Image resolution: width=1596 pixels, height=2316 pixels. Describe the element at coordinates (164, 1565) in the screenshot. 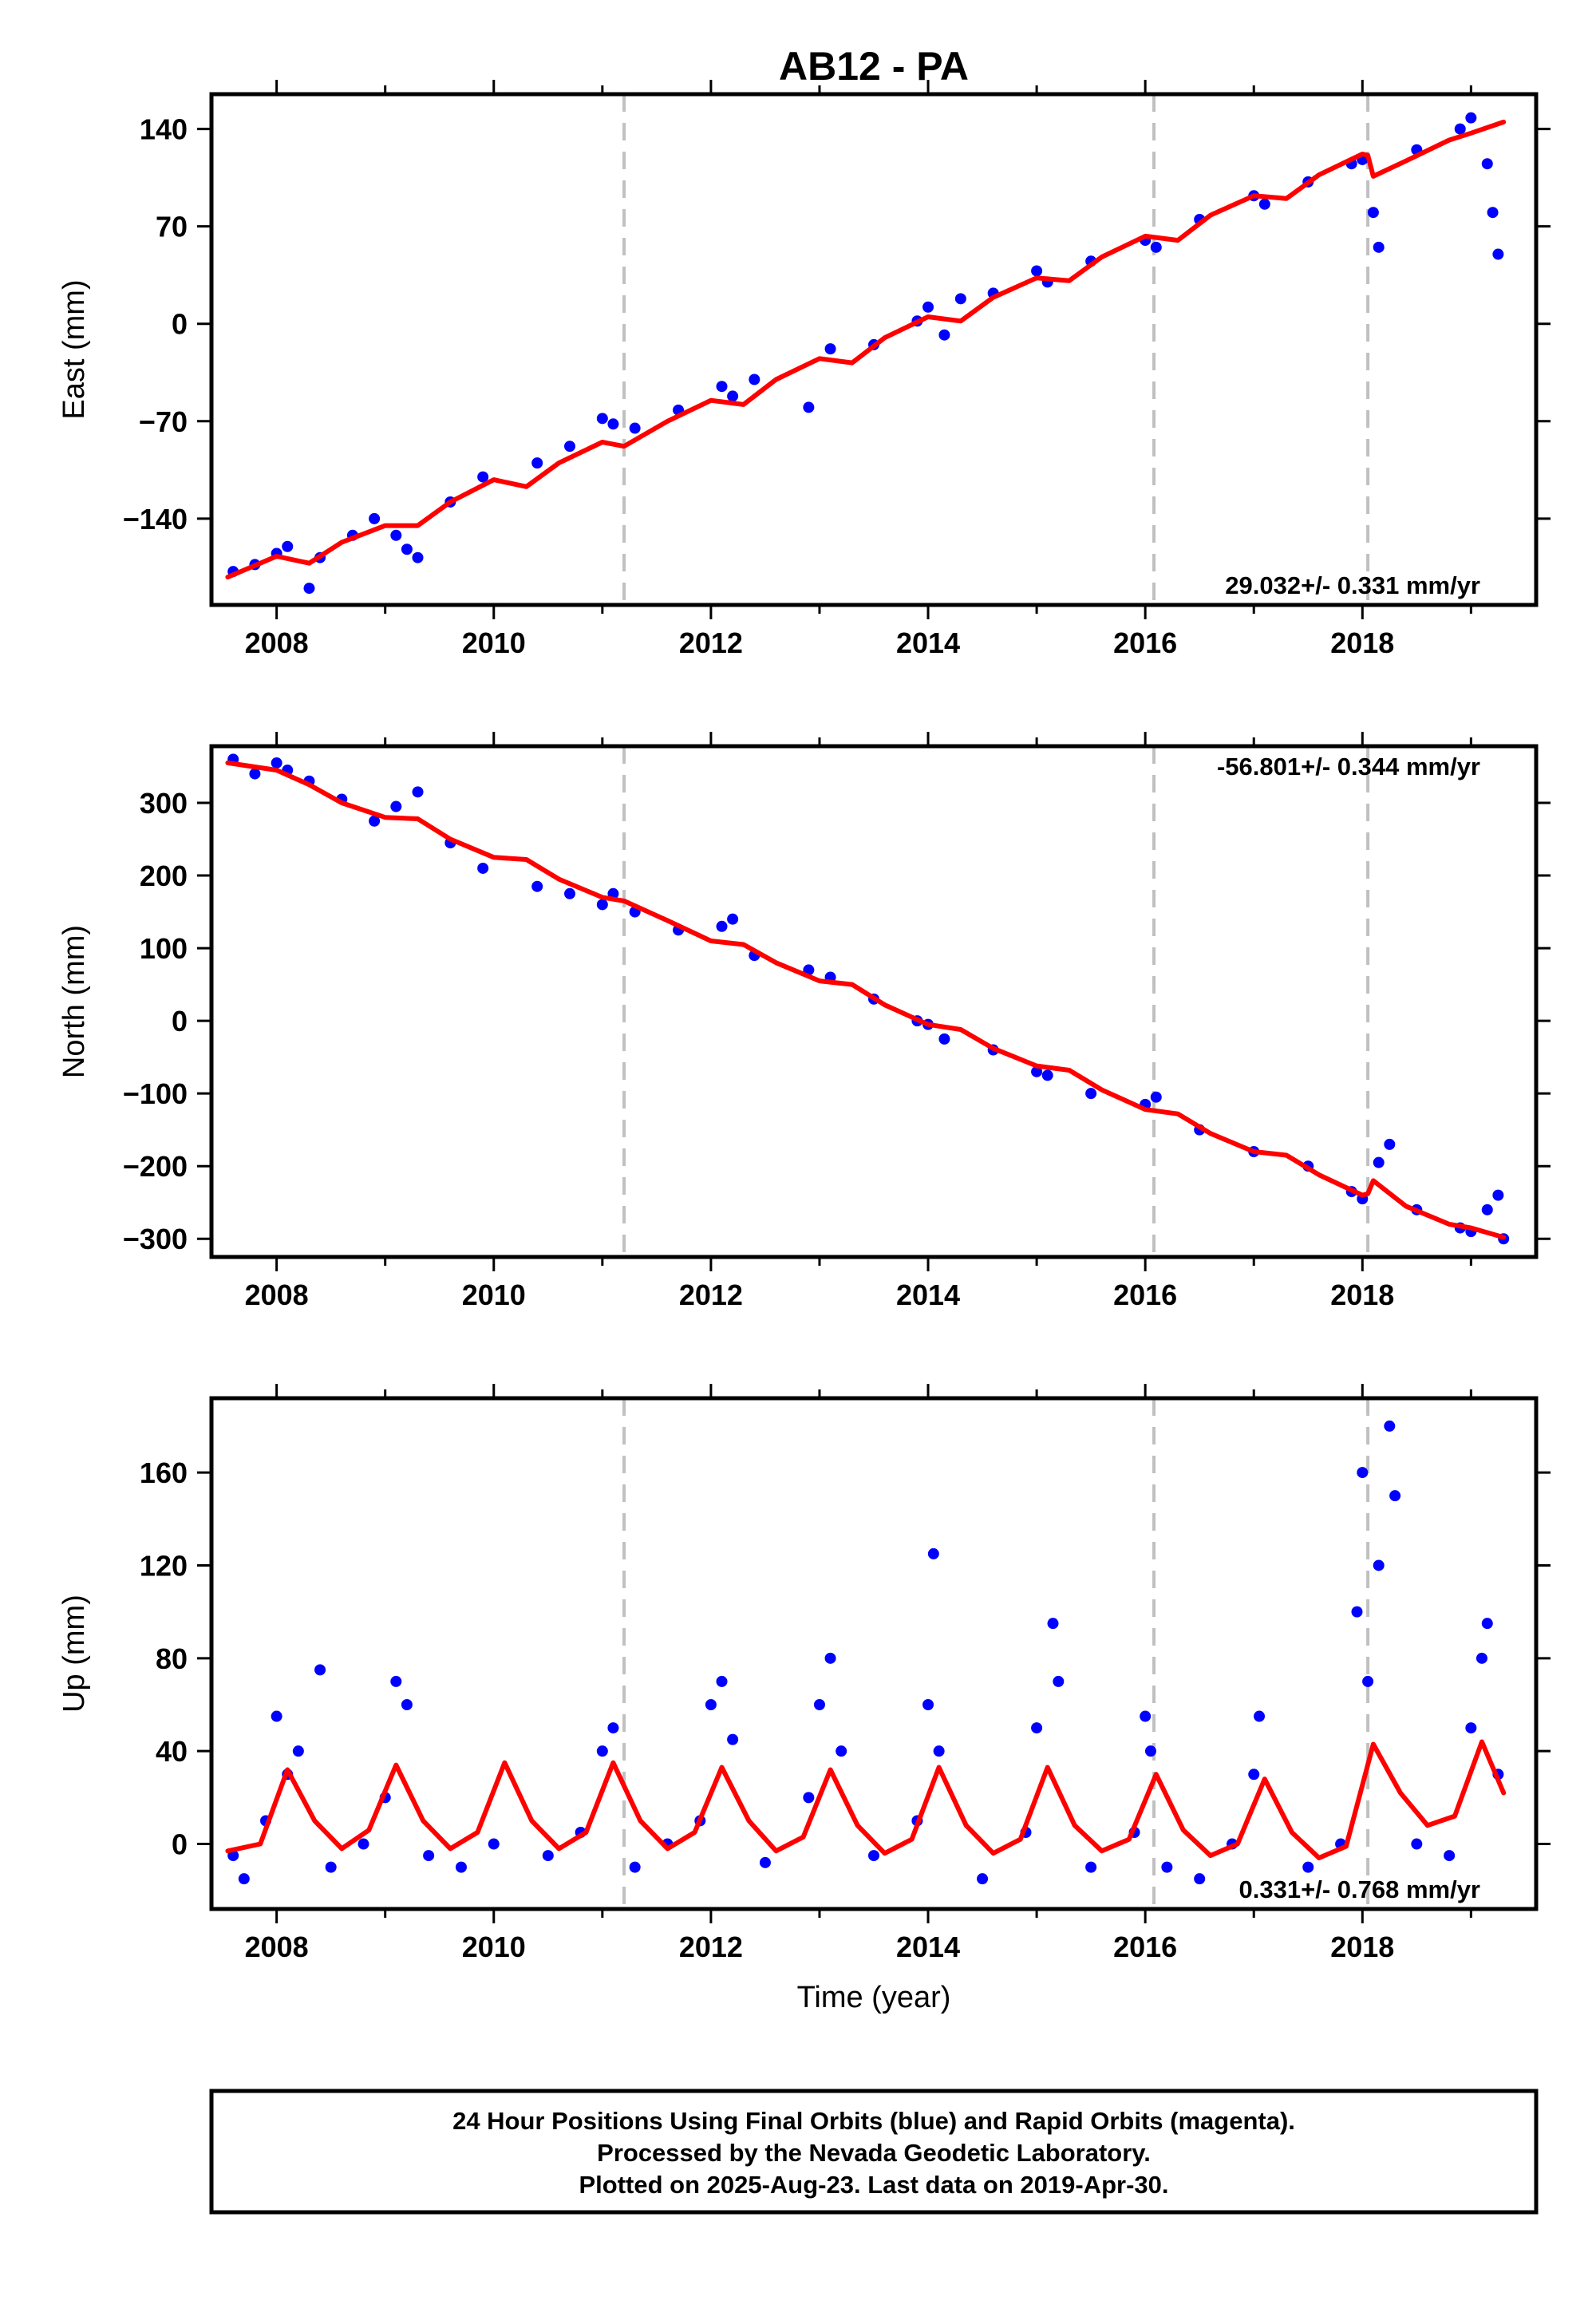

I see `y-tick-label: 120` at that location.